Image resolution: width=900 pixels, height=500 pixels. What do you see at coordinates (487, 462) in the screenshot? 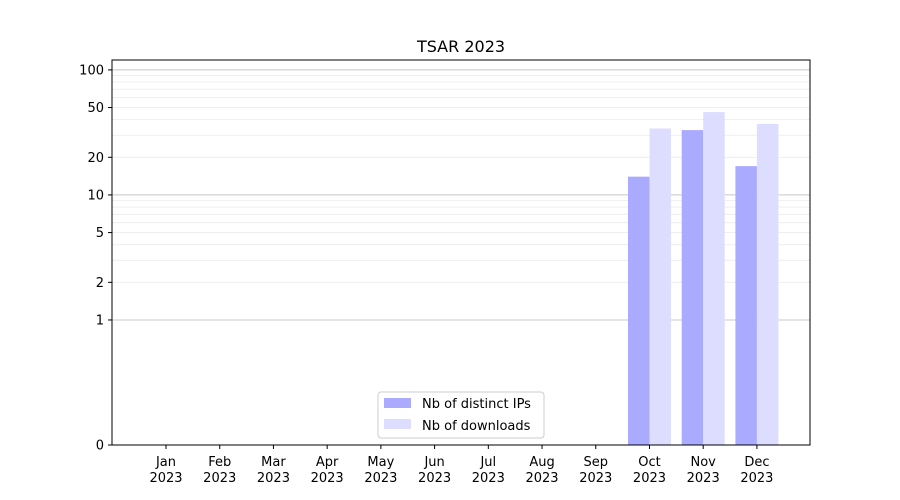
I see `x-tick-label-month: Jul` at bounding box center [487, 462].